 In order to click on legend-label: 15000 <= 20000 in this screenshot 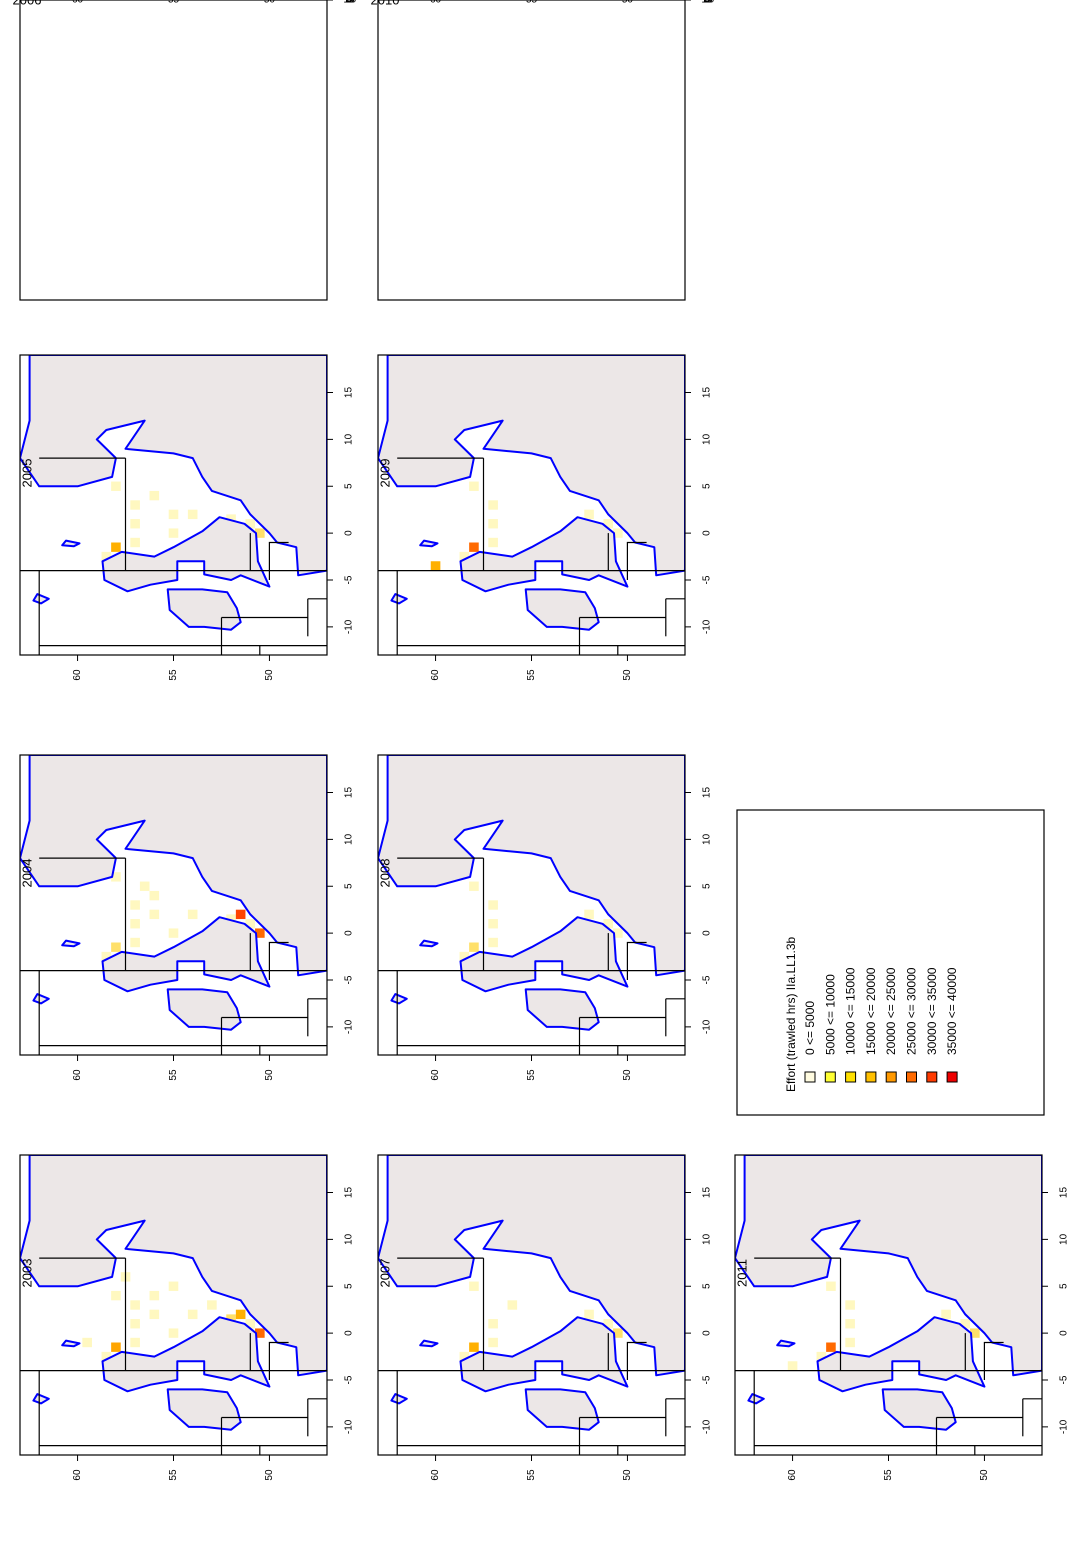, I will do `click(871, 1011)`.